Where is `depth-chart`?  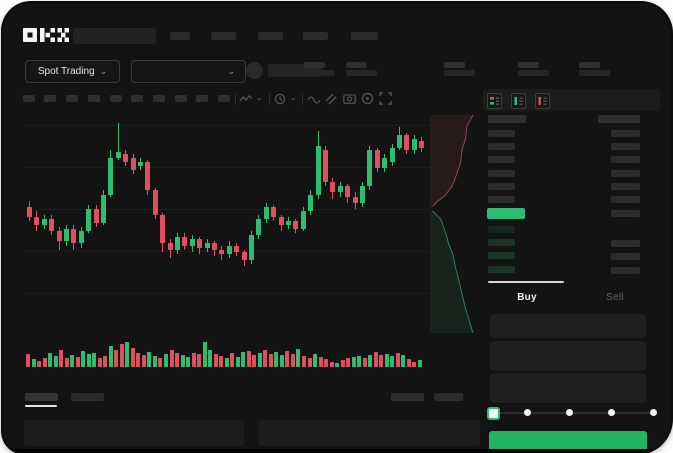 depth-chart is located at coordinates (455, 224).